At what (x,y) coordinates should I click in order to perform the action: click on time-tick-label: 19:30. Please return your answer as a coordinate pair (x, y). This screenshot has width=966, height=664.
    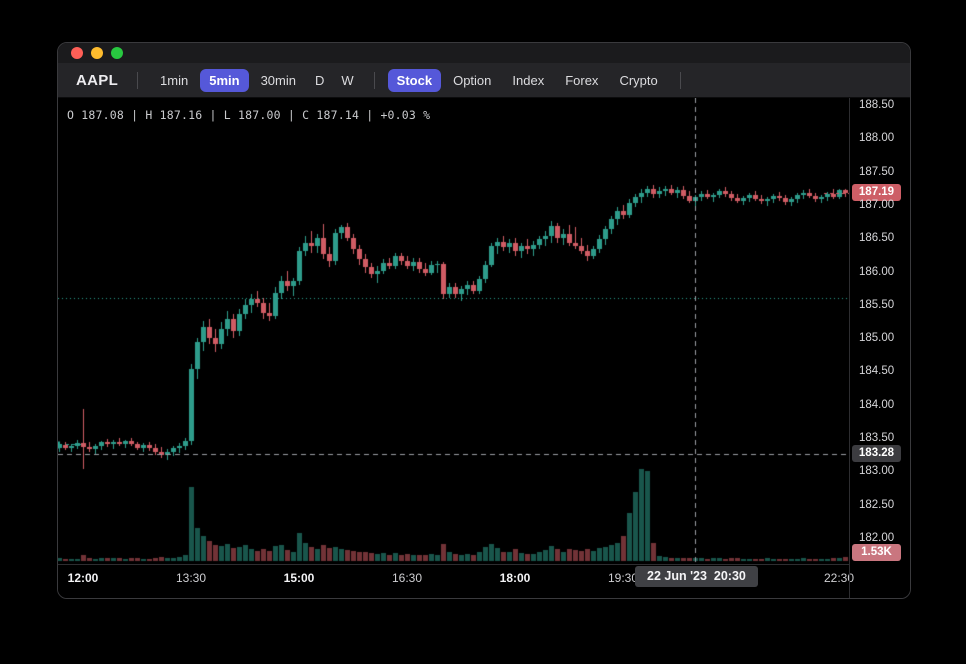
    Looking at the image, I should click on (623, 578).